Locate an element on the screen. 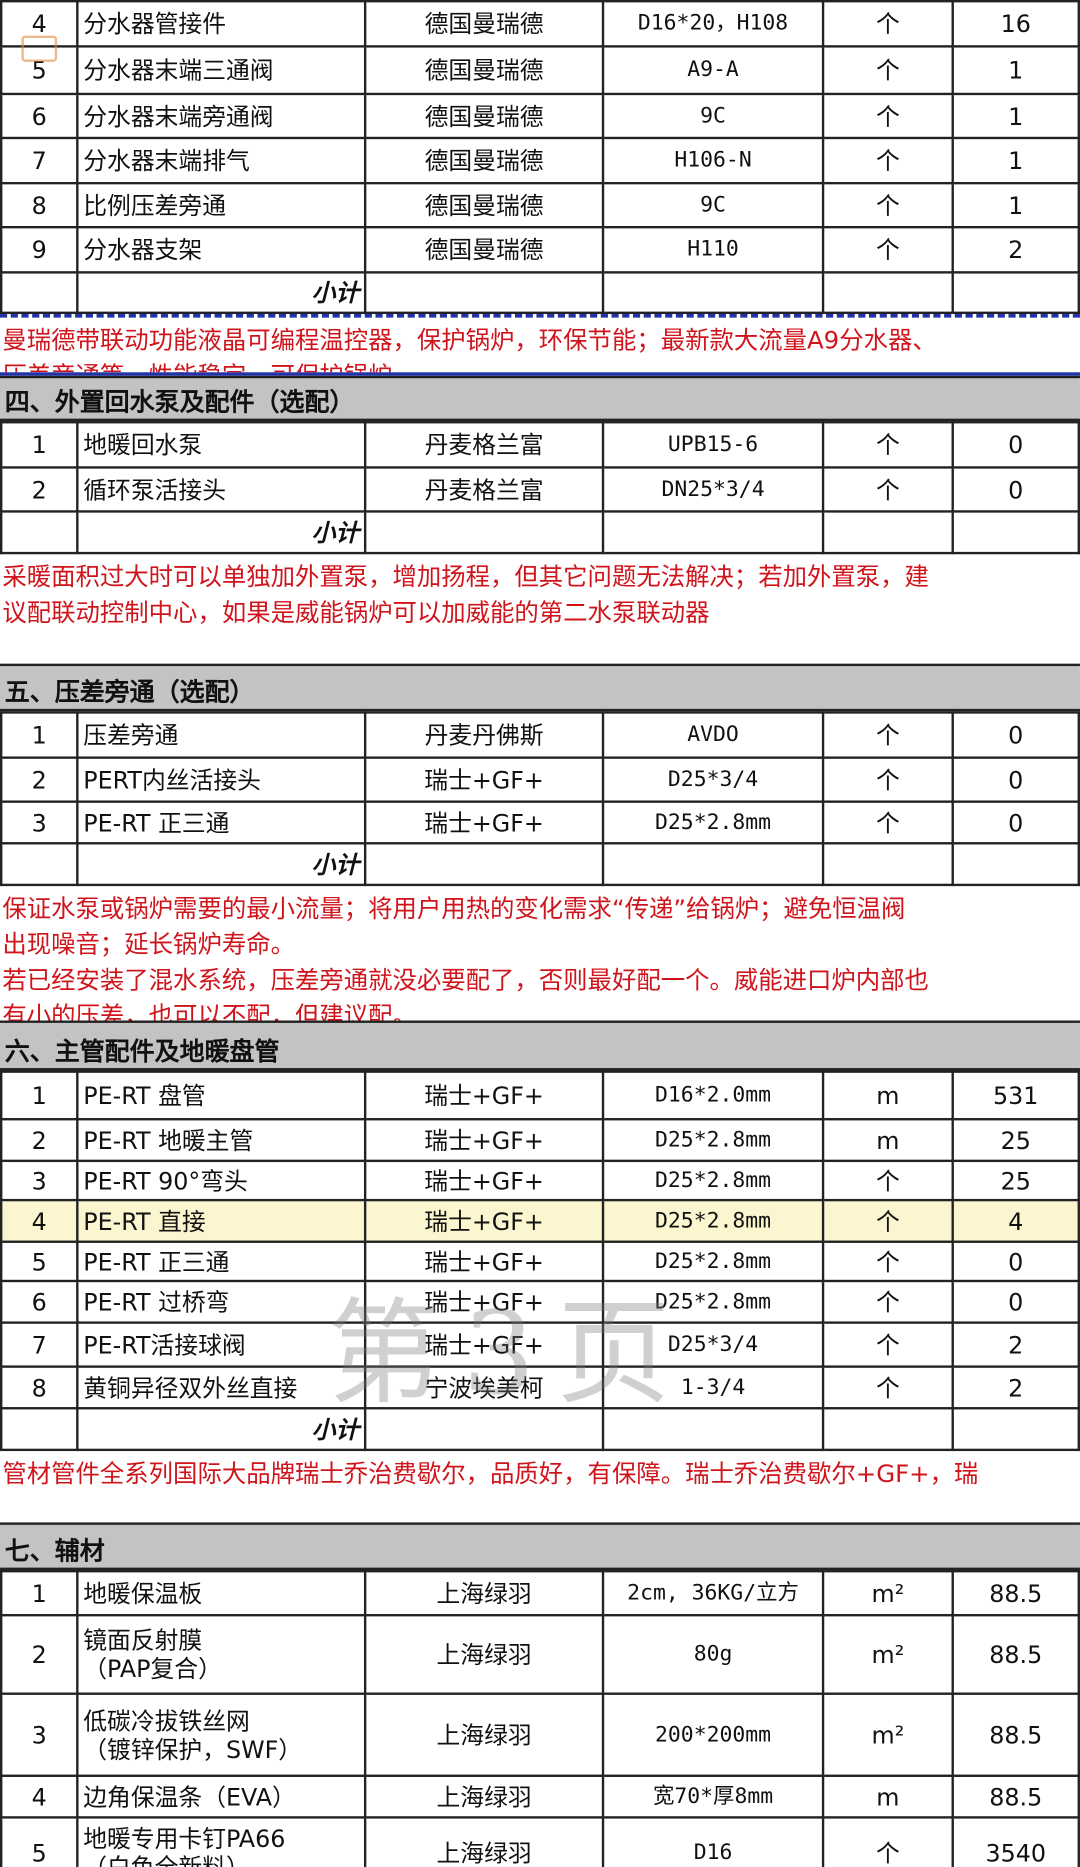  cell-qty: 16 is located at coordinates (1015, 24).